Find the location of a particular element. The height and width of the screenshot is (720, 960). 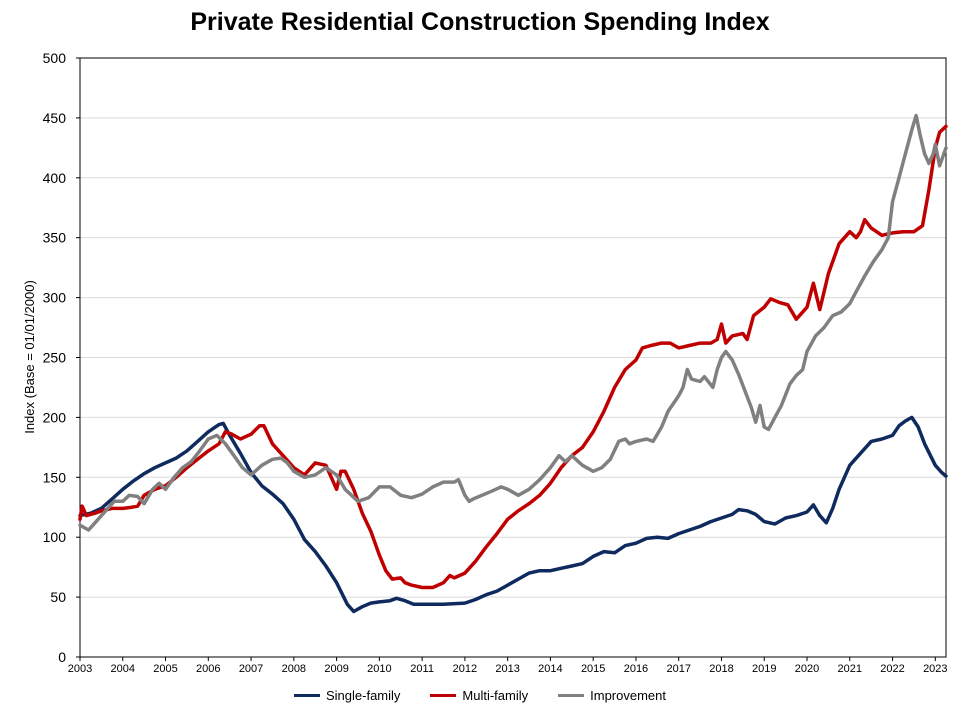

x-tick-label: 2023 is located at coordinates (935, 669).